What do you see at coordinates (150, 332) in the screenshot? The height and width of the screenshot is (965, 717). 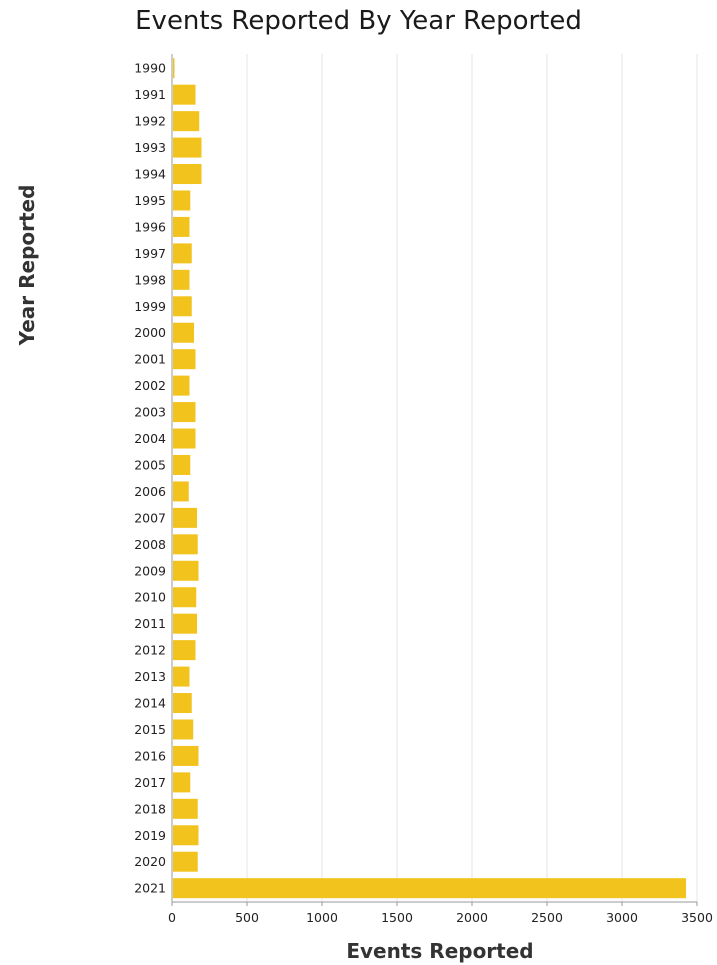 I see `y-tick-label: 2000` at bounding box center [150, 332].